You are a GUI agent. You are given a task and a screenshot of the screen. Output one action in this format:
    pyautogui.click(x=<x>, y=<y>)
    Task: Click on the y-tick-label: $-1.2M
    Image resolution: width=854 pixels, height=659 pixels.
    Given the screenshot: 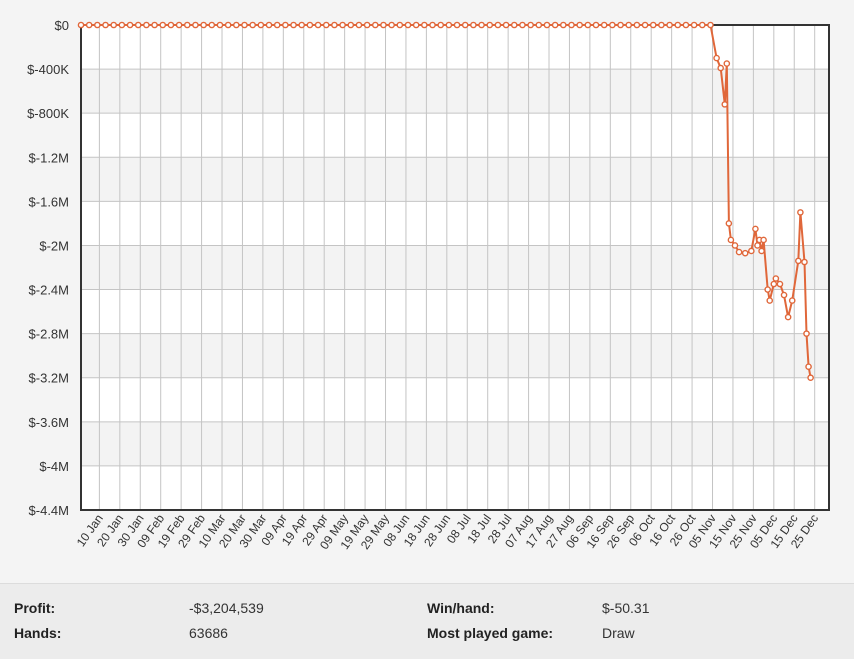 What is the action you would take?
    pyautogui.click(x=49, y=157)
    